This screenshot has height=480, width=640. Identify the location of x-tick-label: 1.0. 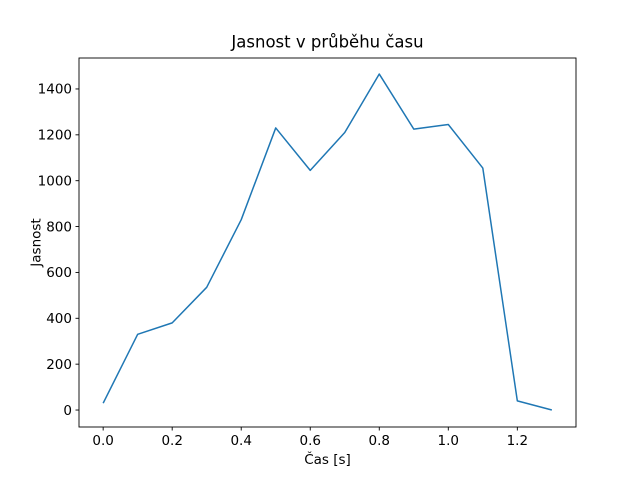
(448, 441).